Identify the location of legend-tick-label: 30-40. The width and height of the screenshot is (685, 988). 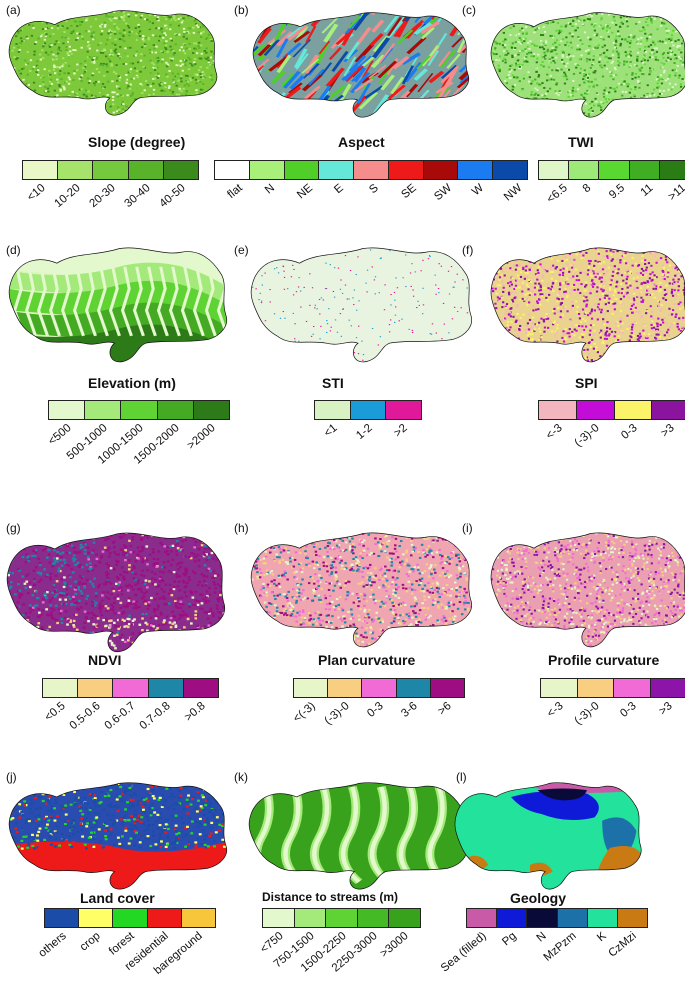
(137, 196).